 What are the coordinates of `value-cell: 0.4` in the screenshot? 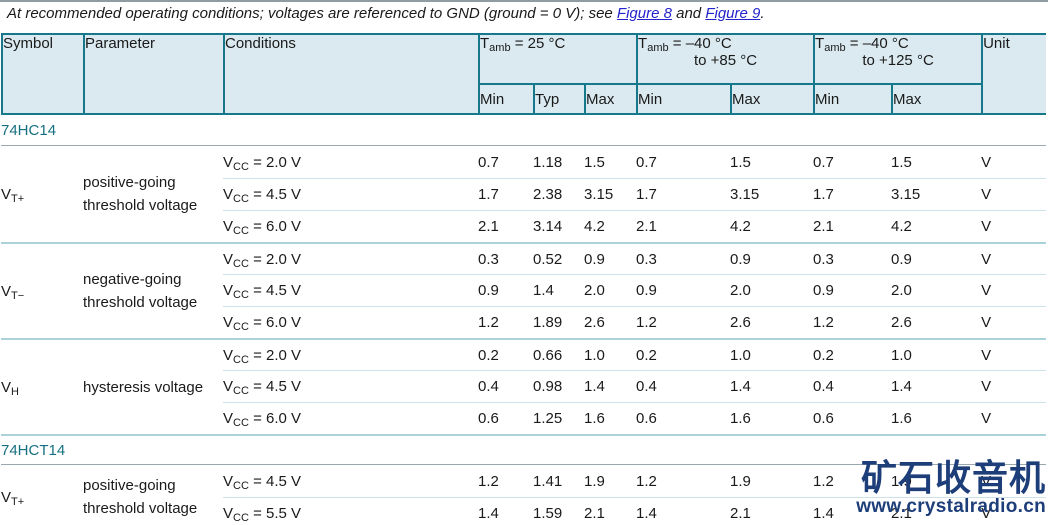 It's located at (683, 386).